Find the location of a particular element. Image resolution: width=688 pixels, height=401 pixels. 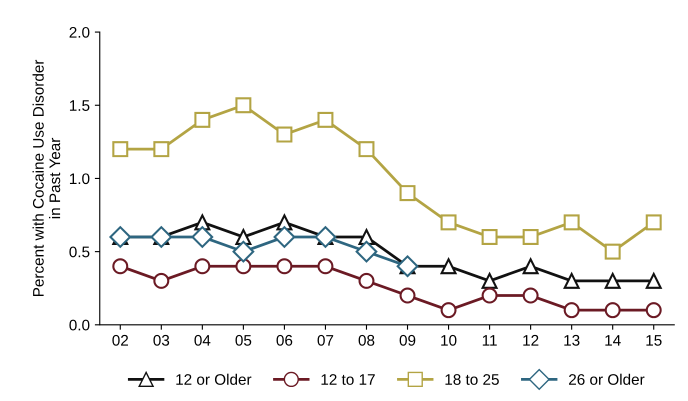

x-tick-label: 09 is located at coordinates (408, 340).